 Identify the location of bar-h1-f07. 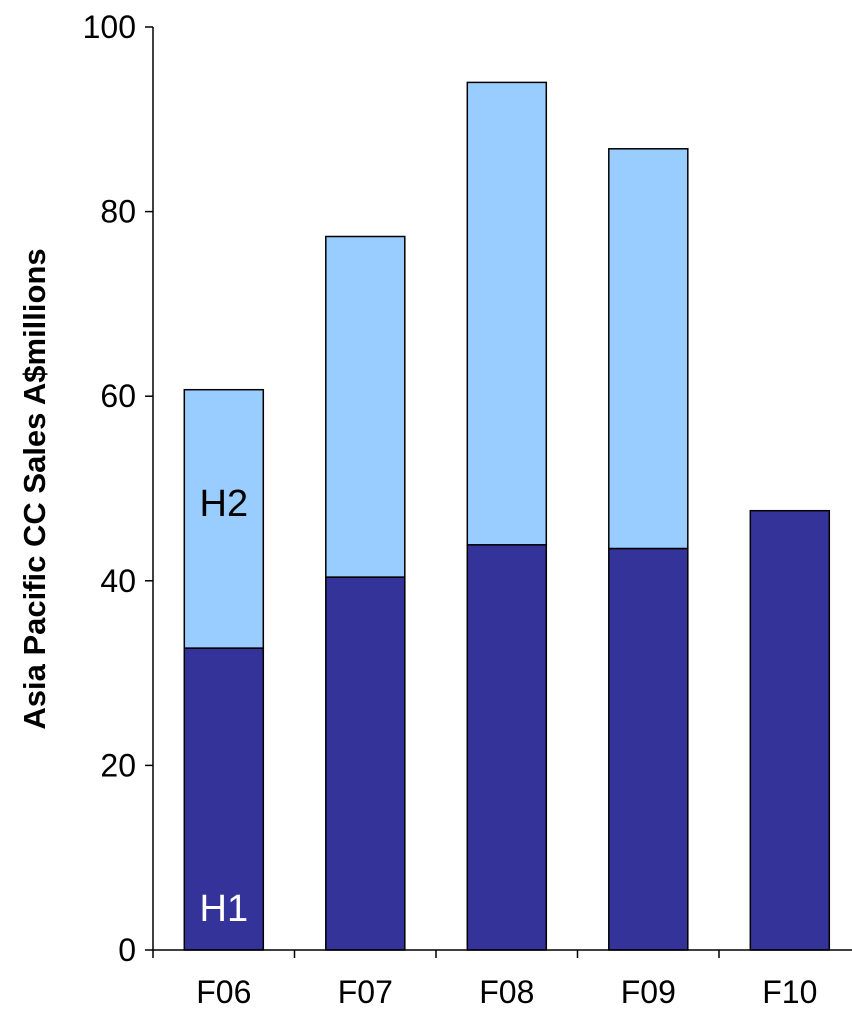
(365, 763).